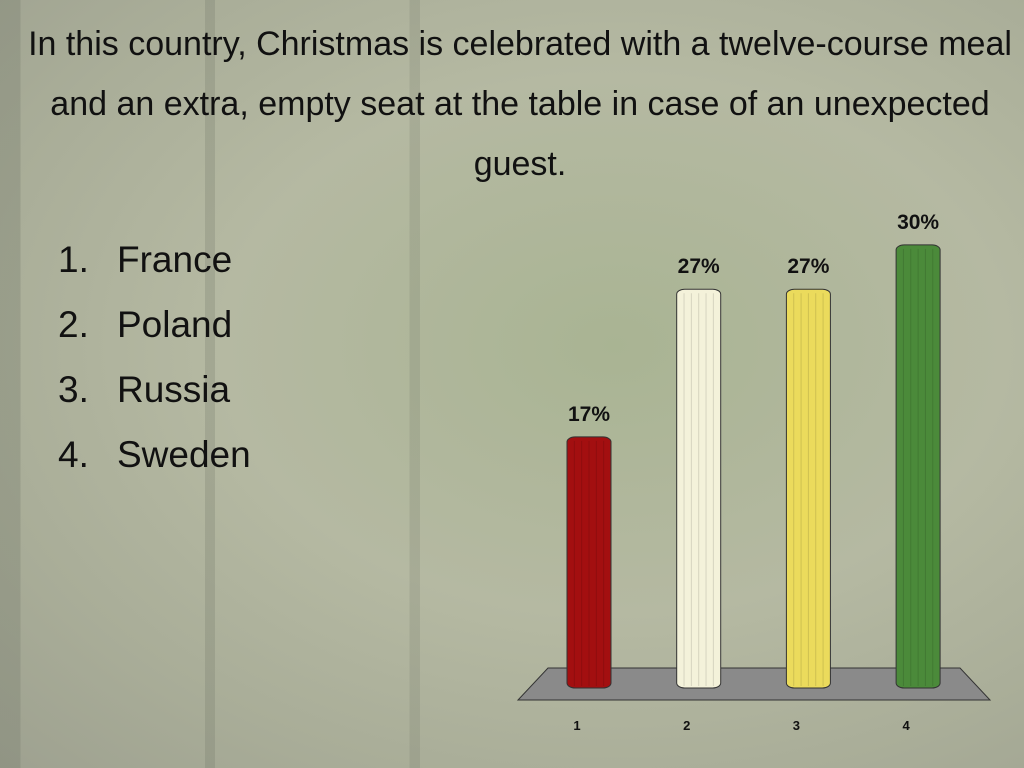 Image resolution: width=1024 pixels, height=768 pixels. I want to click on option-list: 1. France 2. Poland 3. Russia 4. Sweden, so click(154, 360).